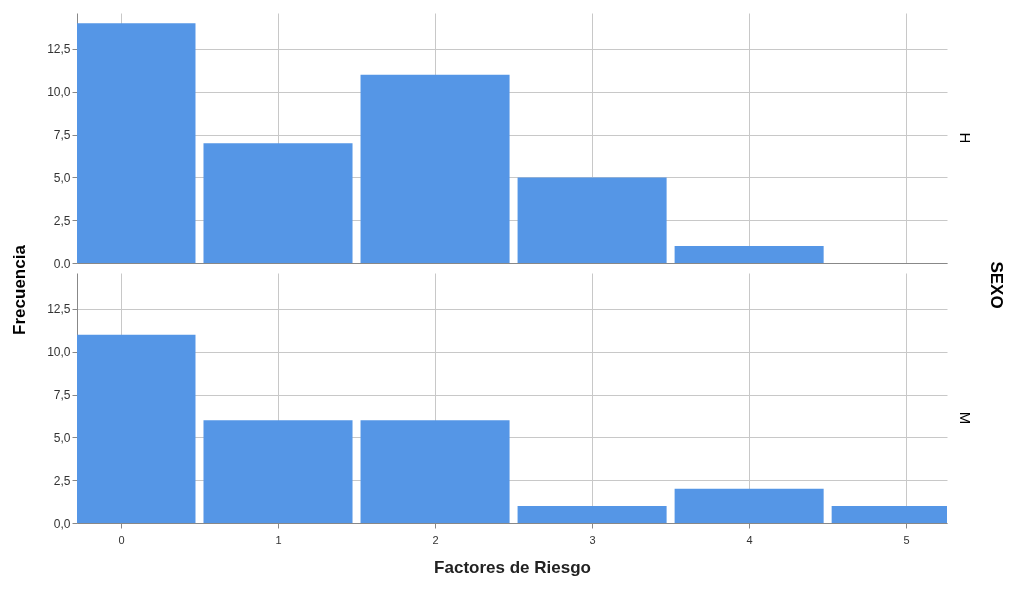  I want to click on text: SEXO, so click(996, 285).